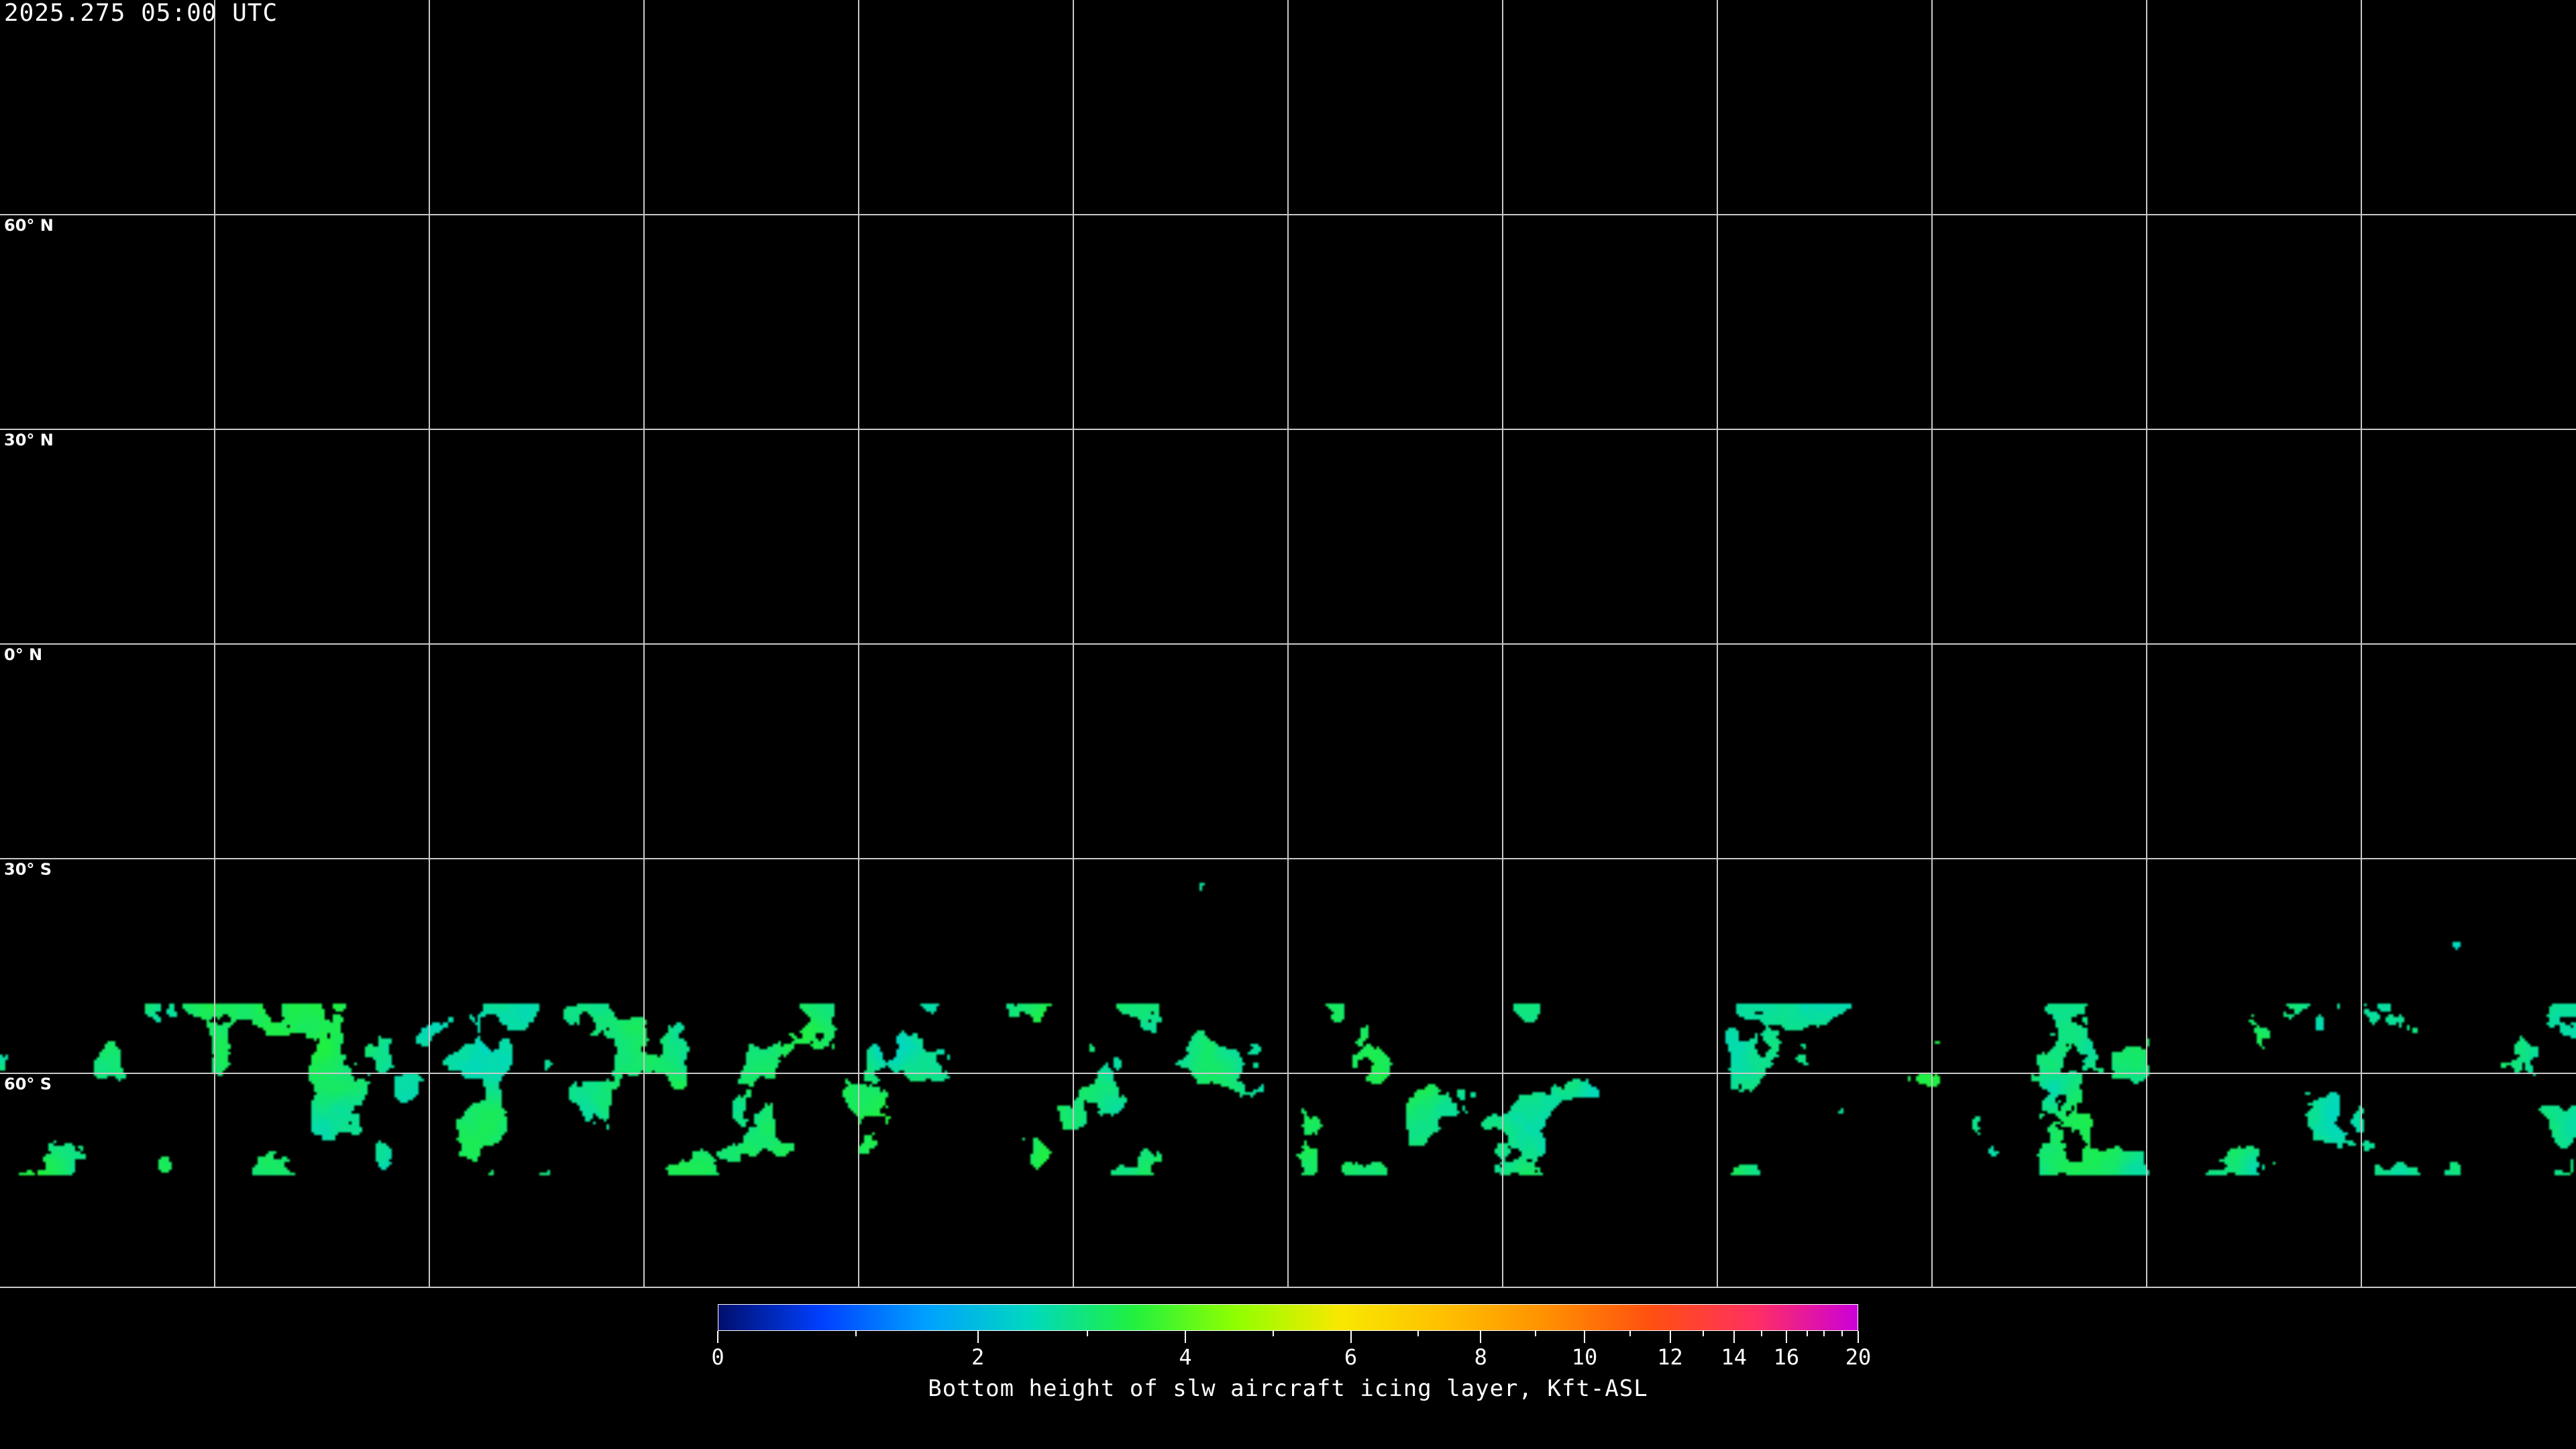 The width and height of the screenshot is (2576, 1449). What do you see at coordinates (978, 1357) in the screenshot?
I see `colorbar-tick-label: 2` at bounding box center [978, 1357].